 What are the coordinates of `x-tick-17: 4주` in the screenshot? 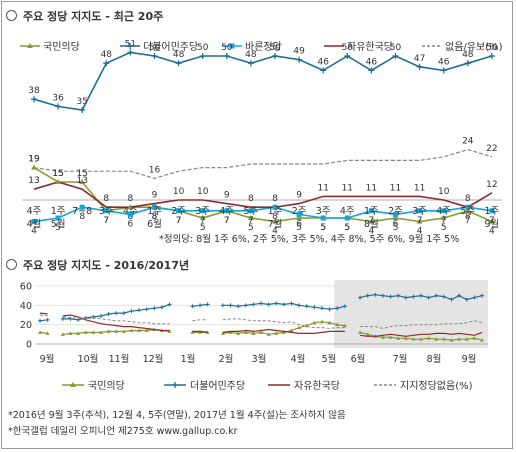 It's located at (443, 211).